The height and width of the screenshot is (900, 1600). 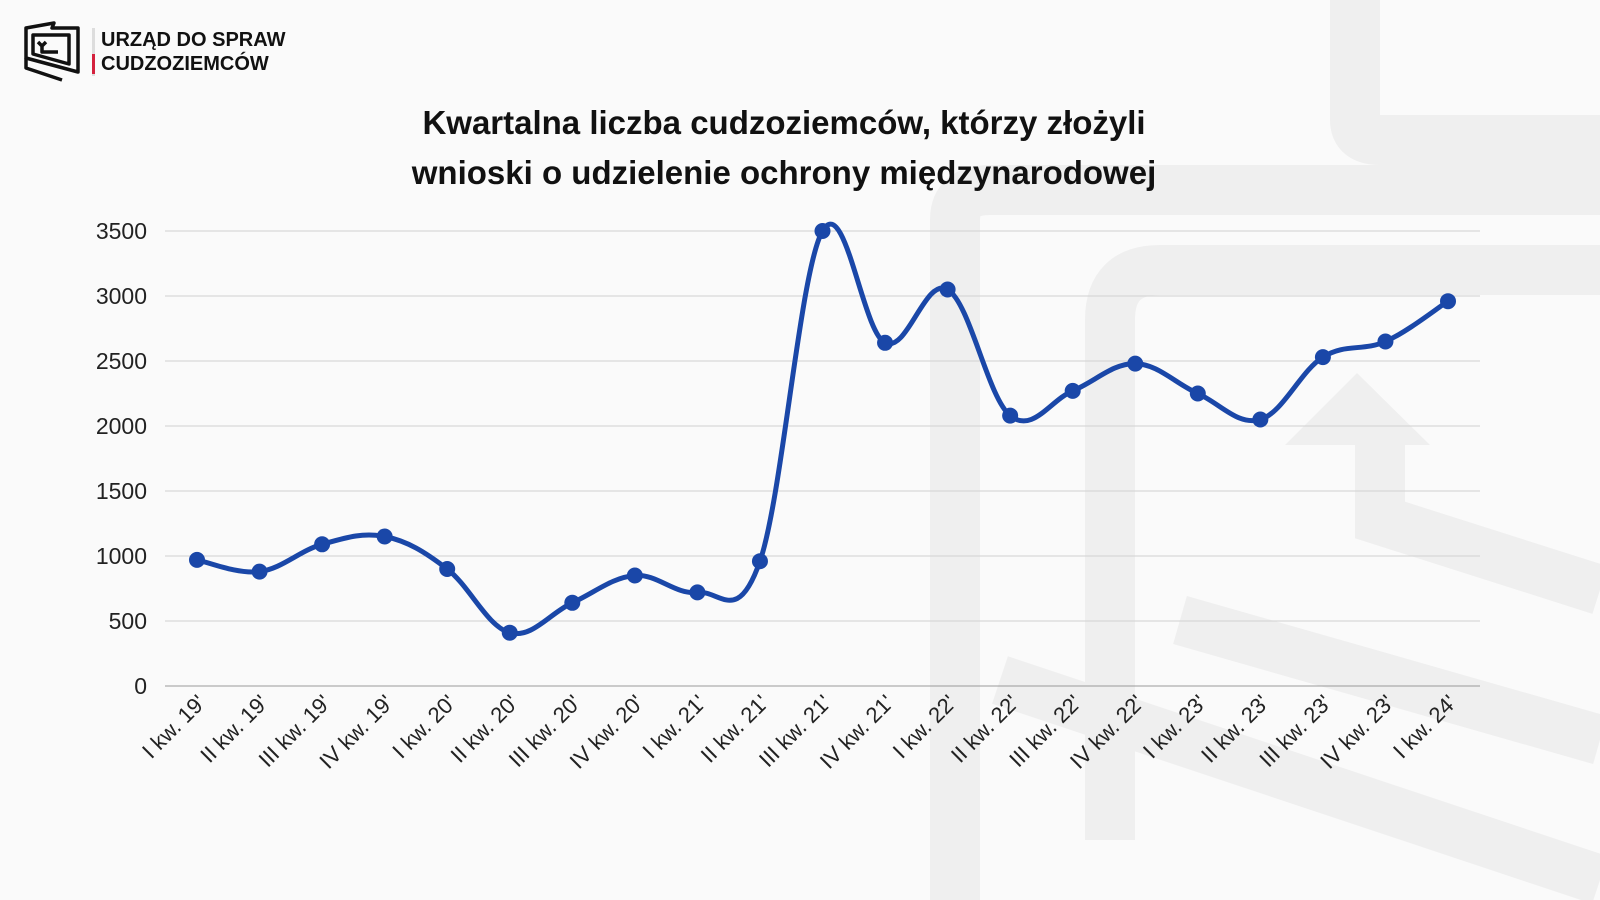 I want to click on logo-text: URZĄD DO SPRAW CUDZOZIEMCÓW, so click(x=188, y=52).